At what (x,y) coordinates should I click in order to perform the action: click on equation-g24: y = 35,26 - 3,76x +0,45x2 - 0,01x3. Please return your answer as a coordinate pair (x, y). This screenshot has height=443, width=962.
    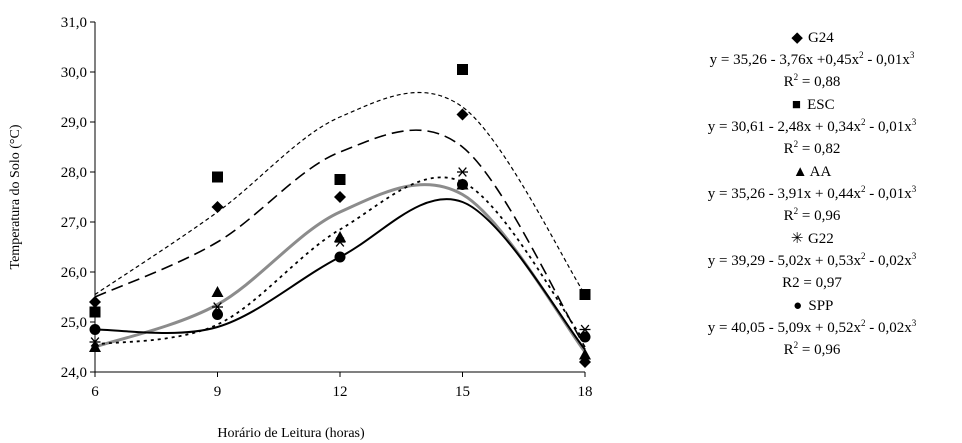
    Looking at the image, I should click on (812, 59).